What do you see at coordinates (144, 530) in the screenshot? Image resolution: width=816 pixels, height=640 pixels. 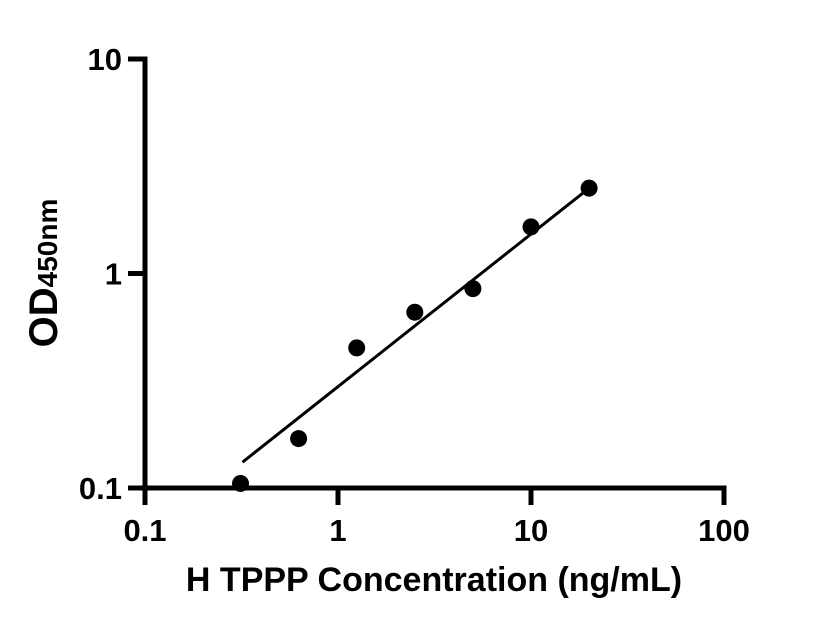 I see `x-tick-label: 0.1` at bounding box center [144, 530].